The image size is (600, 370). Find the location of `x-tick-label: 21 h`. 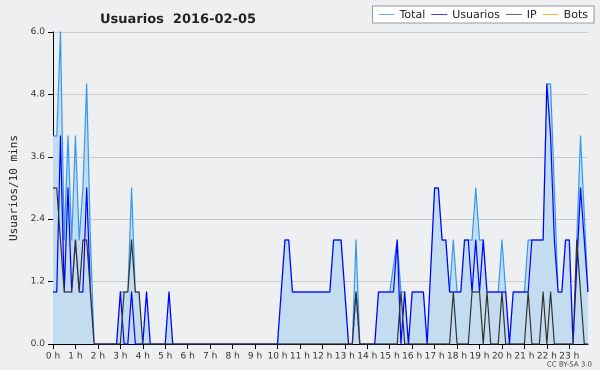

x-tick-label: 21 h is located at coordinates (524, 357).